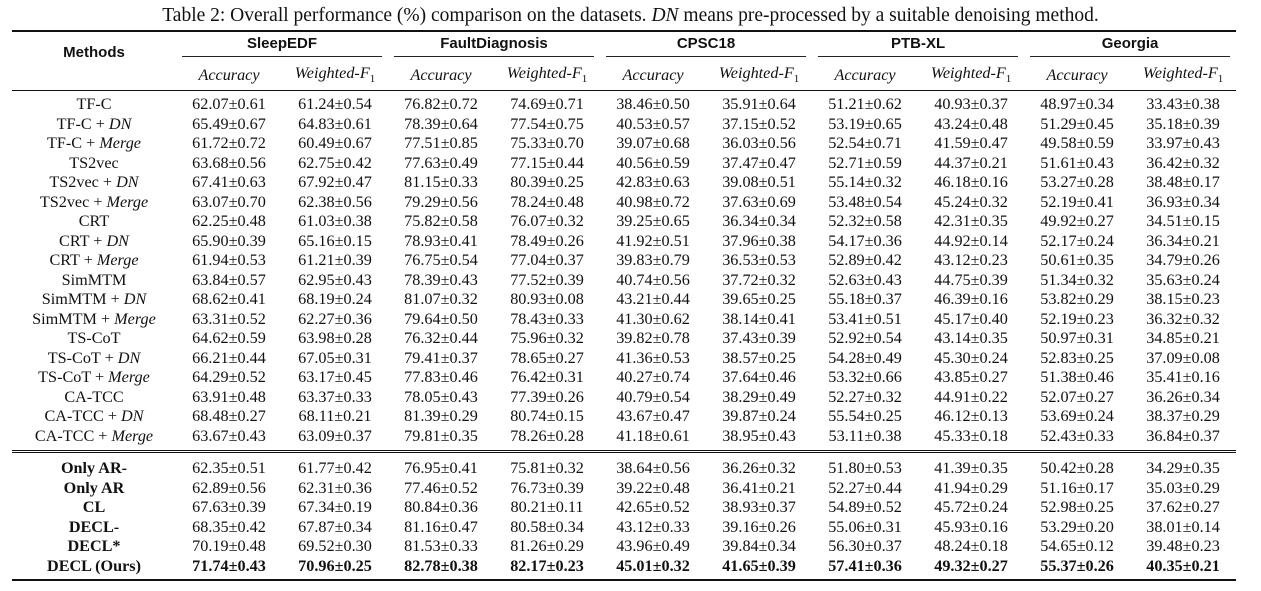 The image size is (1261, 591). What do you see at coordinates (1183, 377) in the screenshot?
I see `value-cell: 35.41±0.16` at bounding box center [1183, 377].